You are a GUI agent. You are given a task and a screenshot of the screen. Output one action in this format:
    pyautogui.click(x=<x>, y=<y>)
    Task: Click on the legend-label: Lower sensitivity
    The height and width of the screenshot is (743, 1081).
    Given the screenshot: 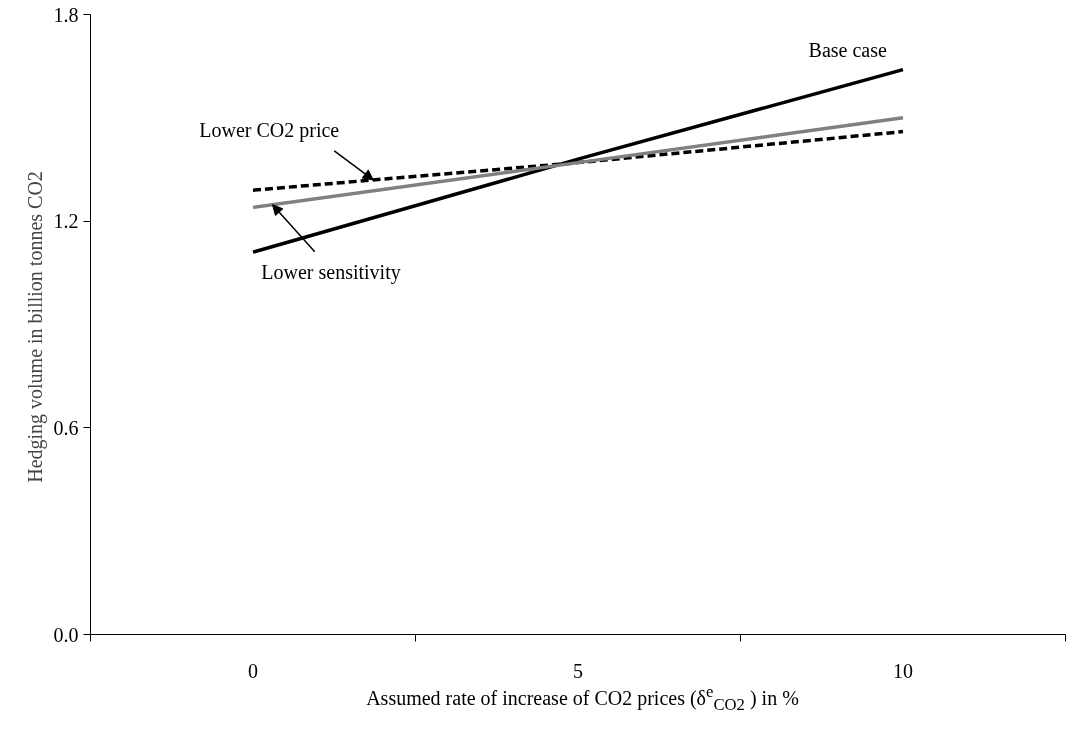 What is the action you would take?
    pyautogui.click(x=331, y=273)
    